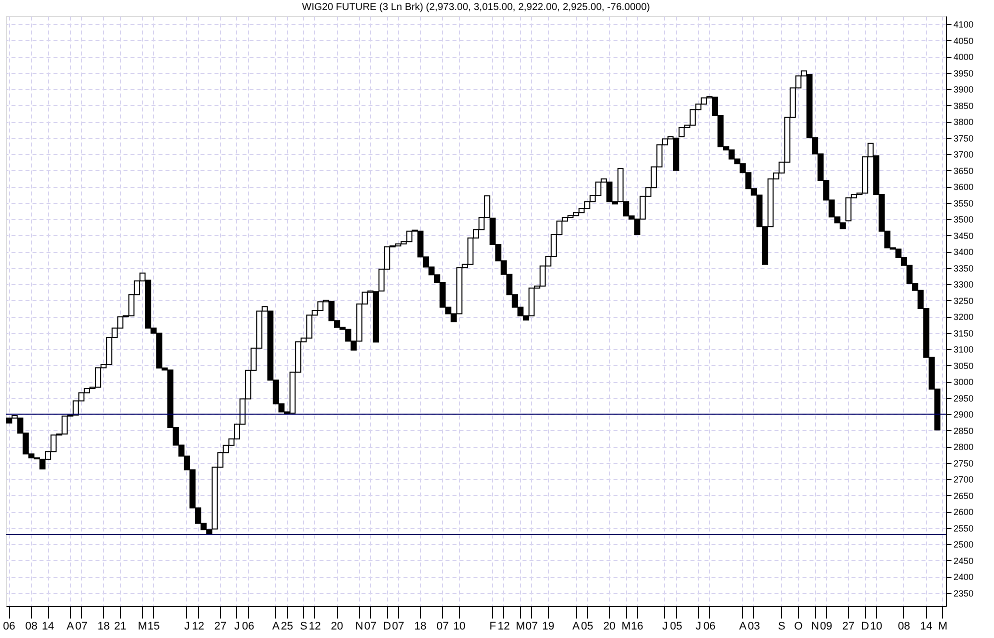  Describe the element at coordinates (964, 122) in the screenshot. I see `y-tick-label: 3800` at that location.